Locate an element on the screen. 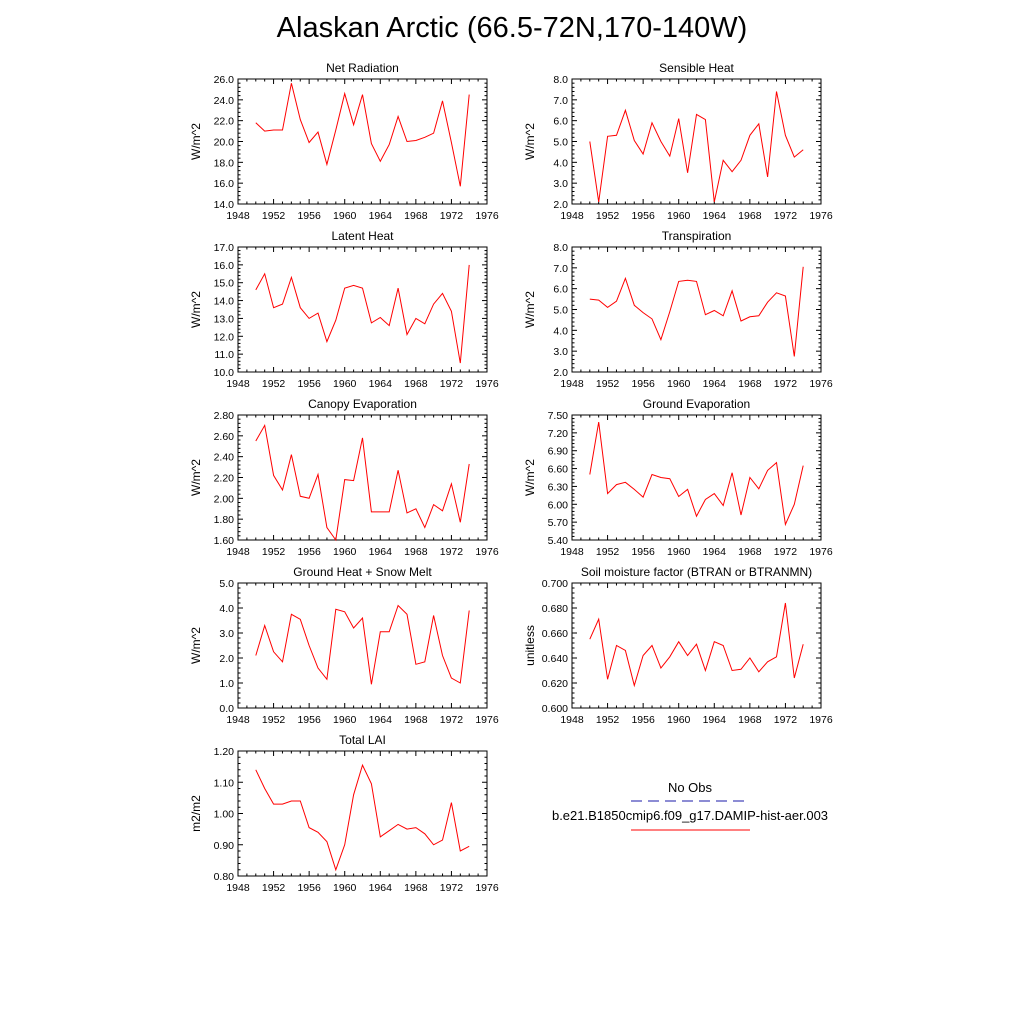 The image size is (1024, 1024). panel-title: Canopy Evaporation is located at coordinates (362, 404).